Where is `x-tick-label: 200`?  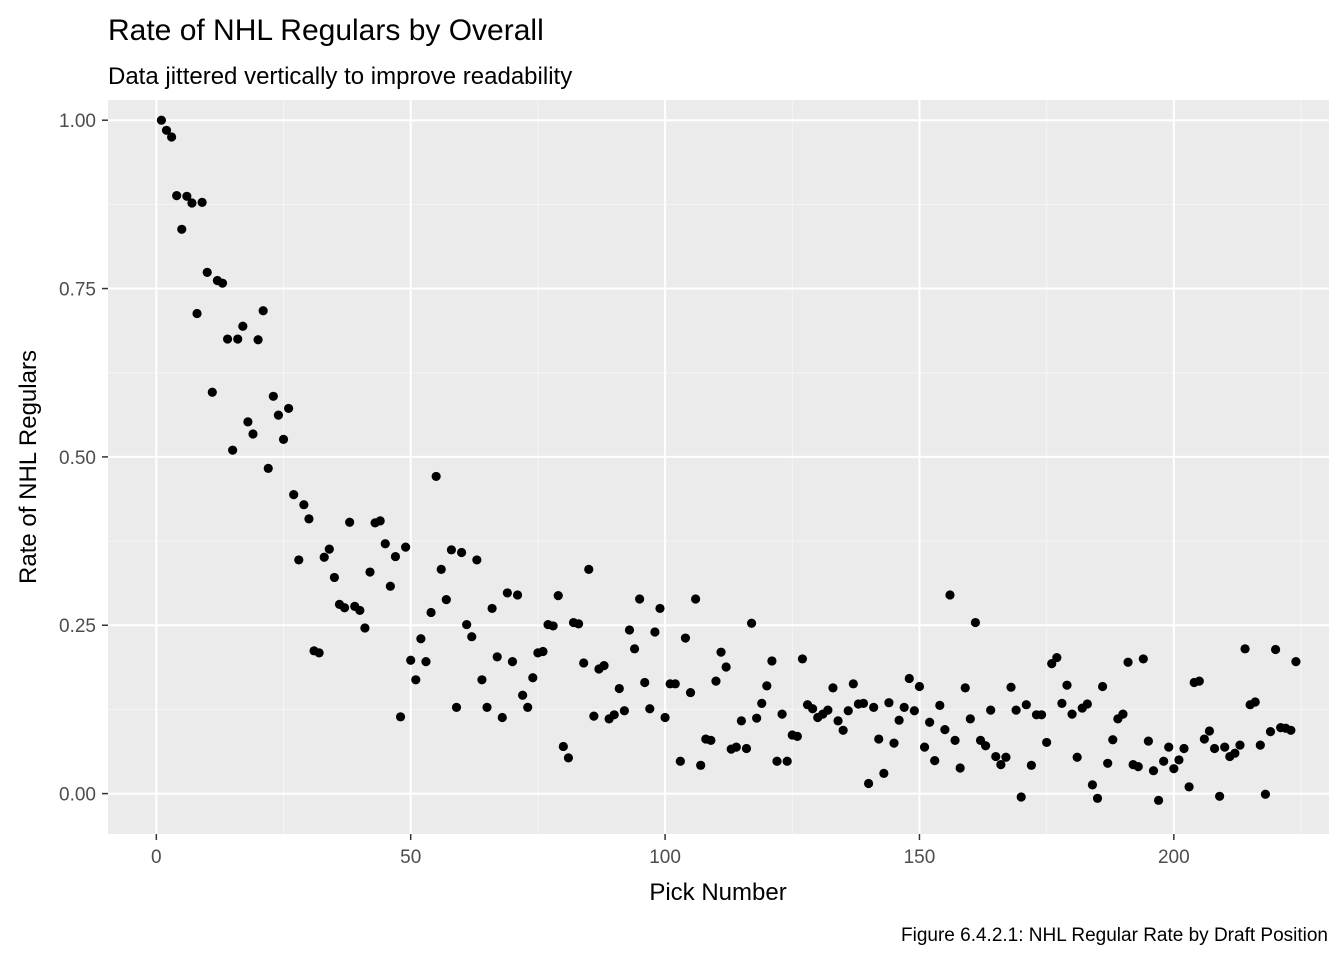 x-tick-label: 200 is located at coordinates (1174, 857).